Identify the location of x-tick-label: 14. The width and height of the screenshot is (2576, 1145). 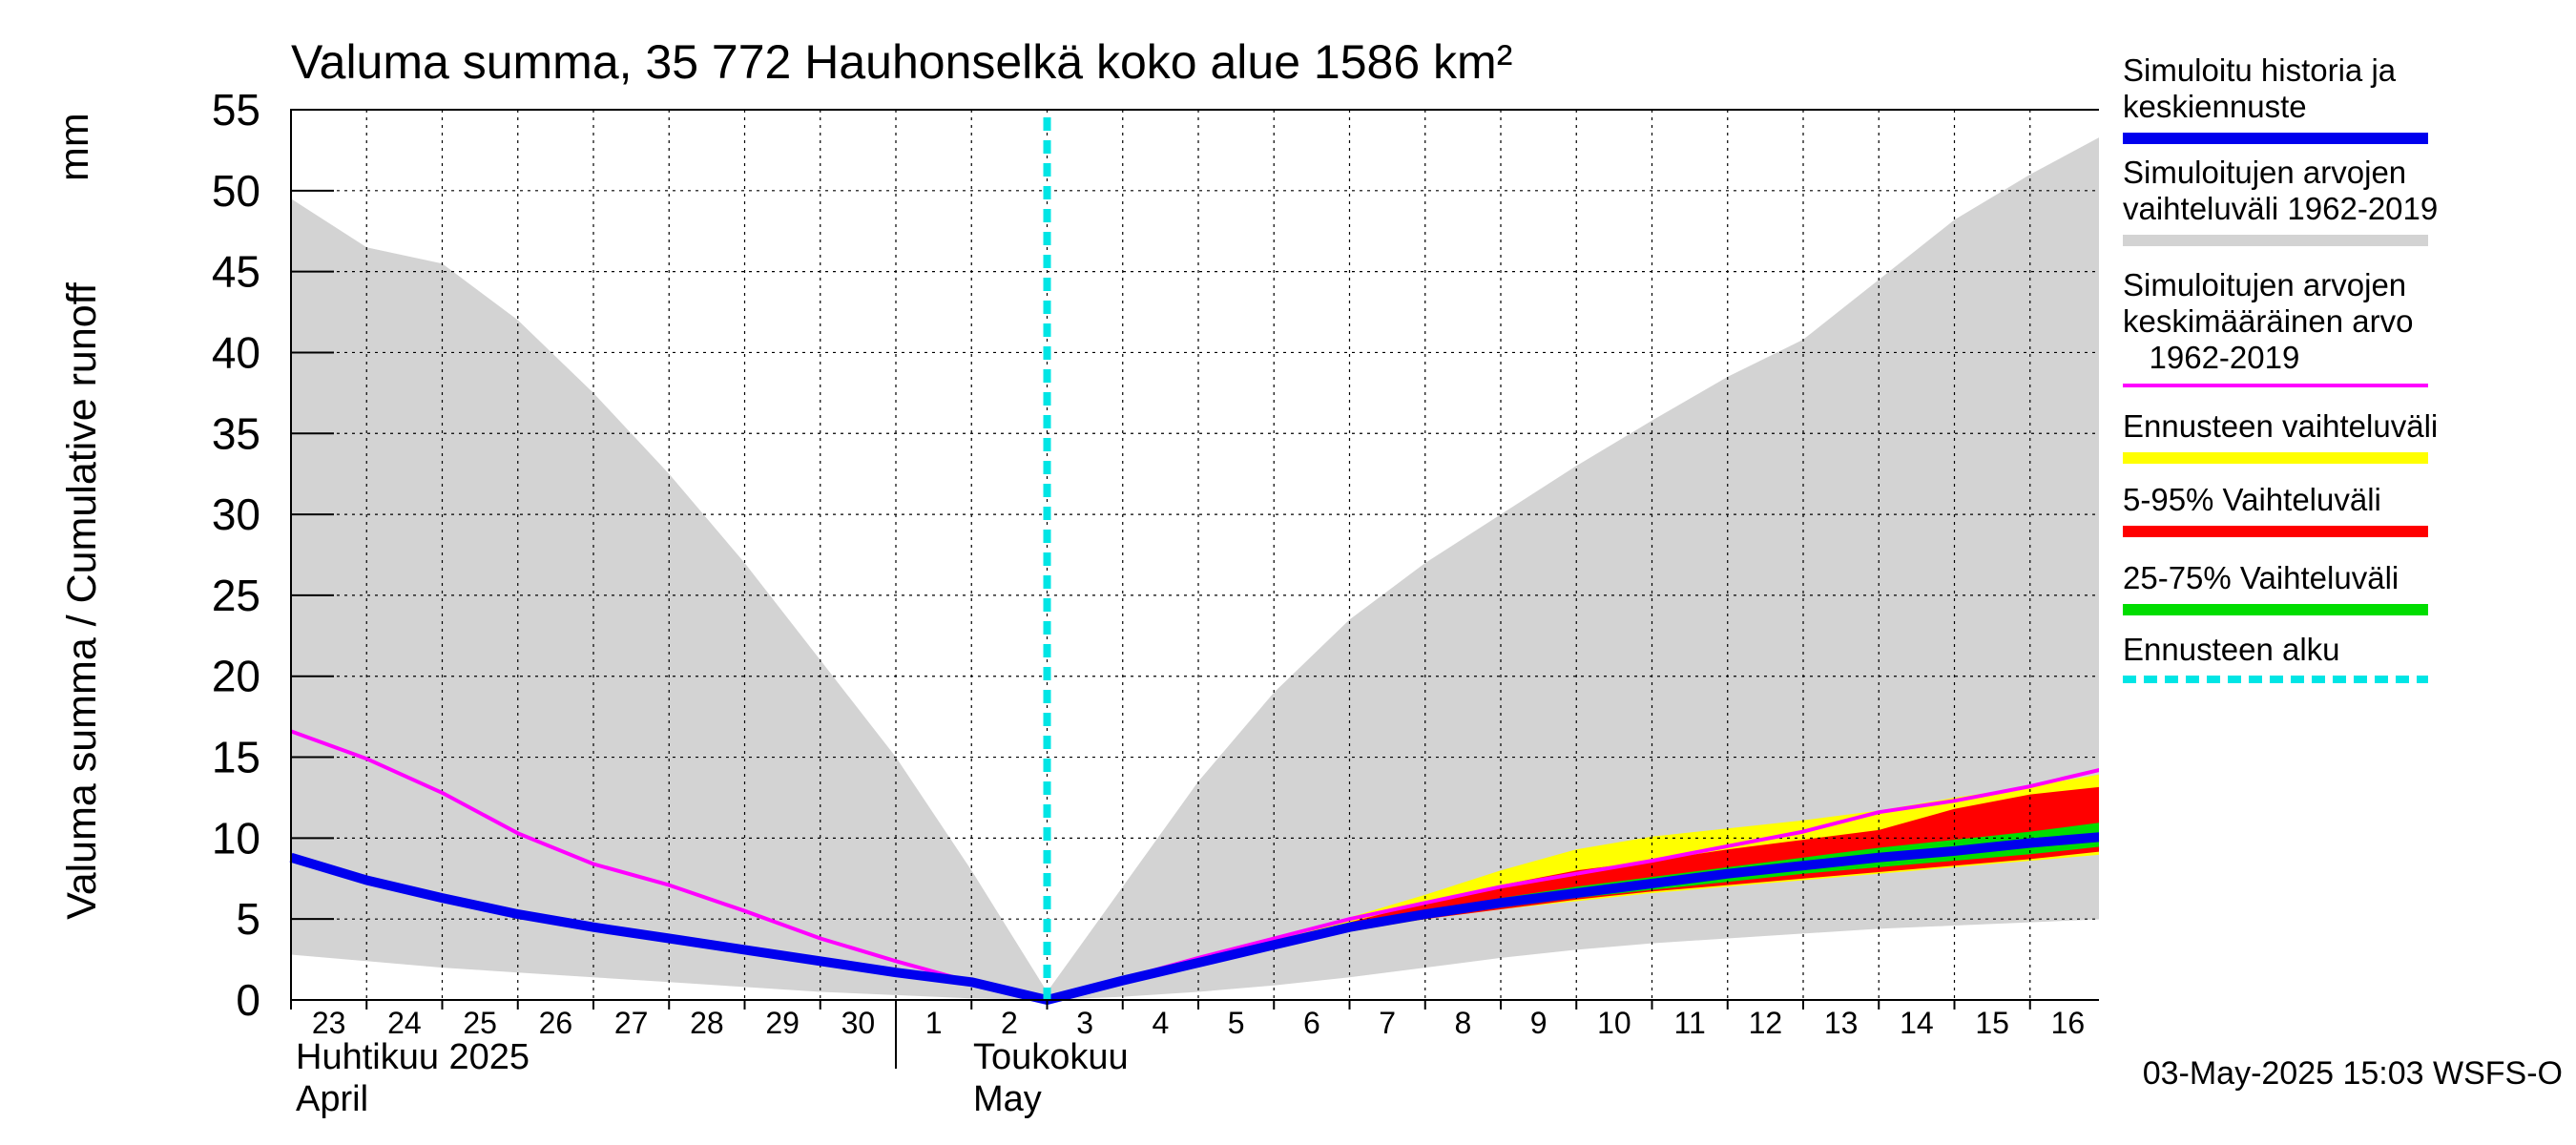
(1917, 1023).